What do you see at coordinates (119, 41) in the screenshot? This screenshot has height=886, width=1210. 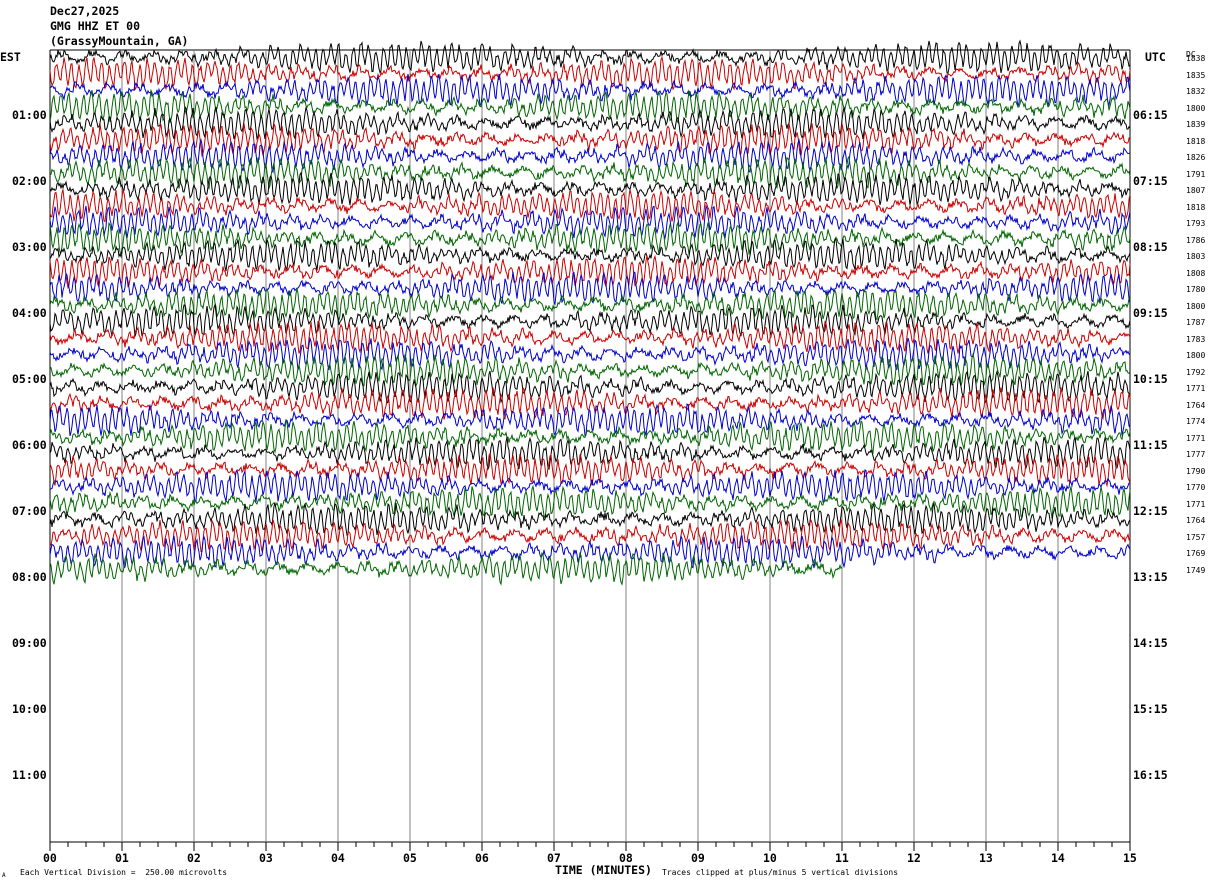 I see `location-label: (GrassyMountain, GA)` at bounding box center [119, 41].